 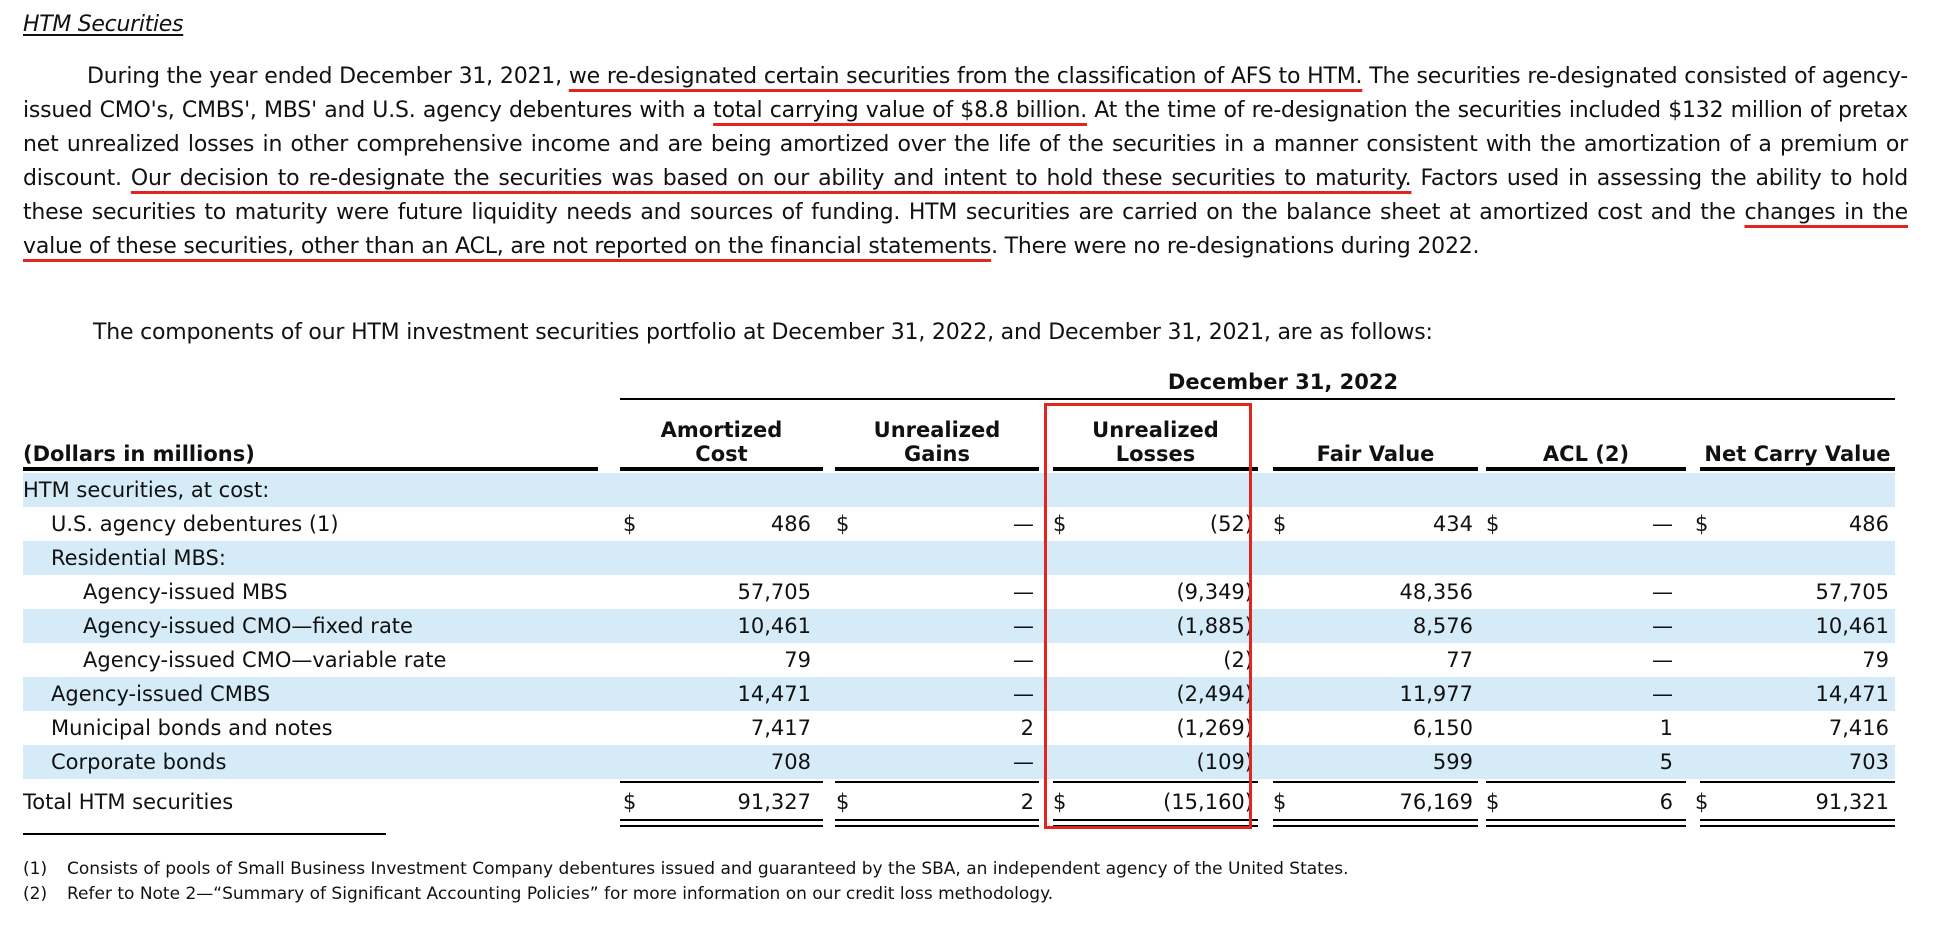 I want to click on column-header: Fair Value, so click(x=1375, y=454).